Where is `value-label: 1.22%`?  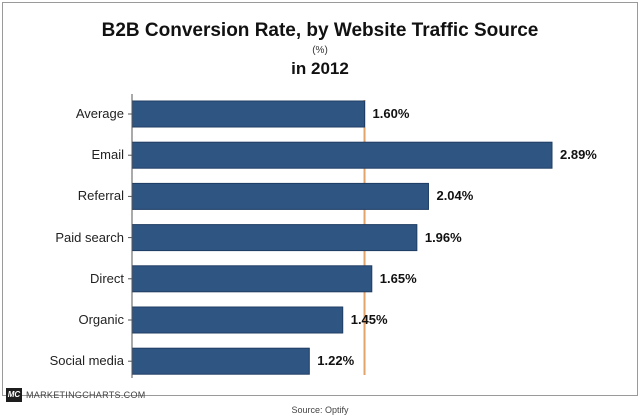 value-label: 1.22% is located at coordinates (336, 361).